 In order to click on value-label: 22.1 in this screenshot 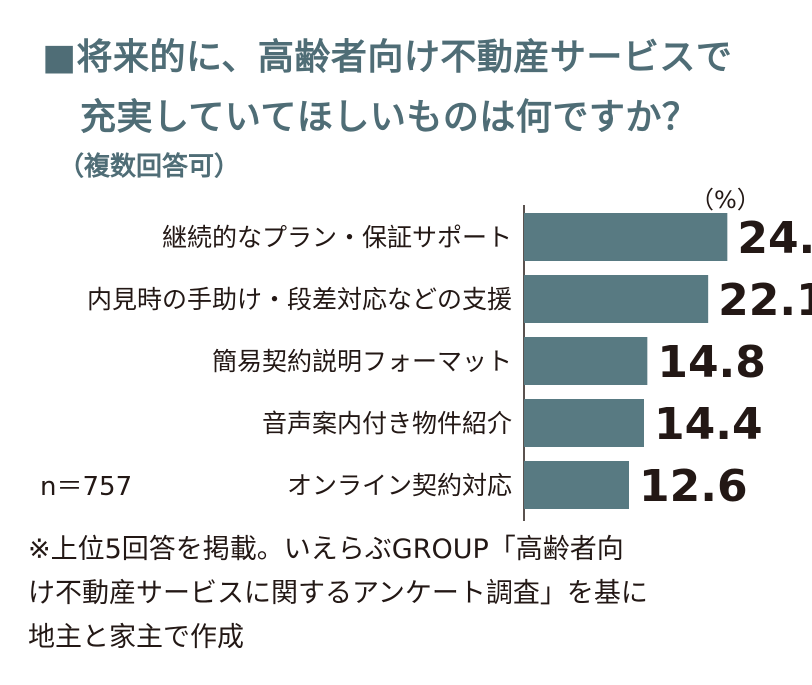, I will do `click(765, 300)`.